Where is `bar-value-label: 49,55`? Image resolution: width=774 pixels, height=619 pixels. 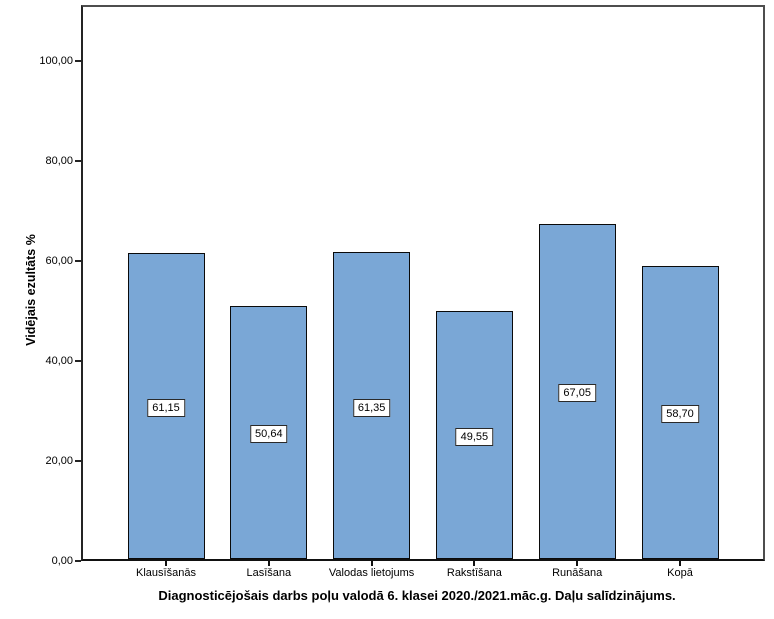 bar-value-label: 49,55 is located at coordinates (474, 437).